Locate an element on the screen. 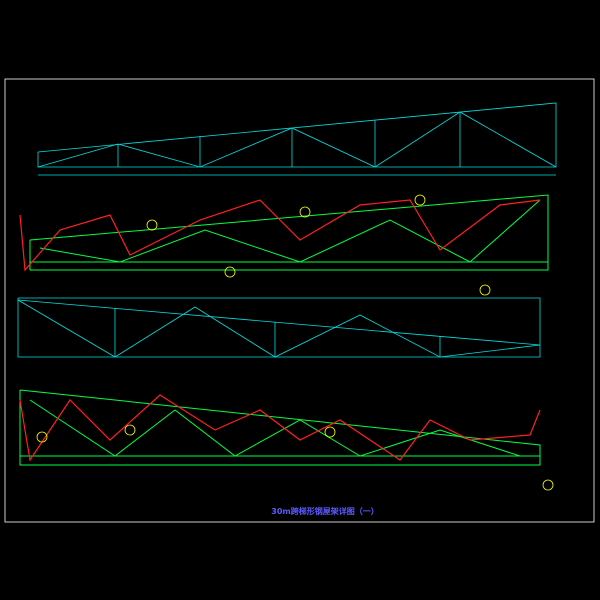 The width and height of the screenshot is (600, 600). truss-chords is located at coordinates (279, 327).